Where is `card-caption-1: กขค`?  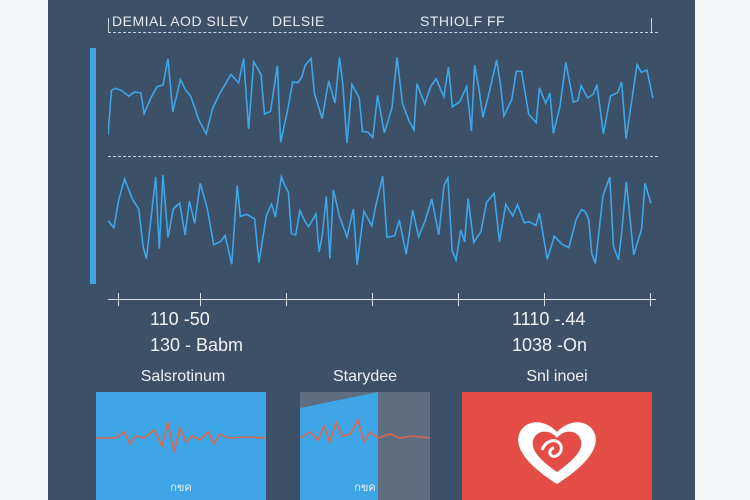 card-caption-1: กขค is located at coordinates (181, 488).